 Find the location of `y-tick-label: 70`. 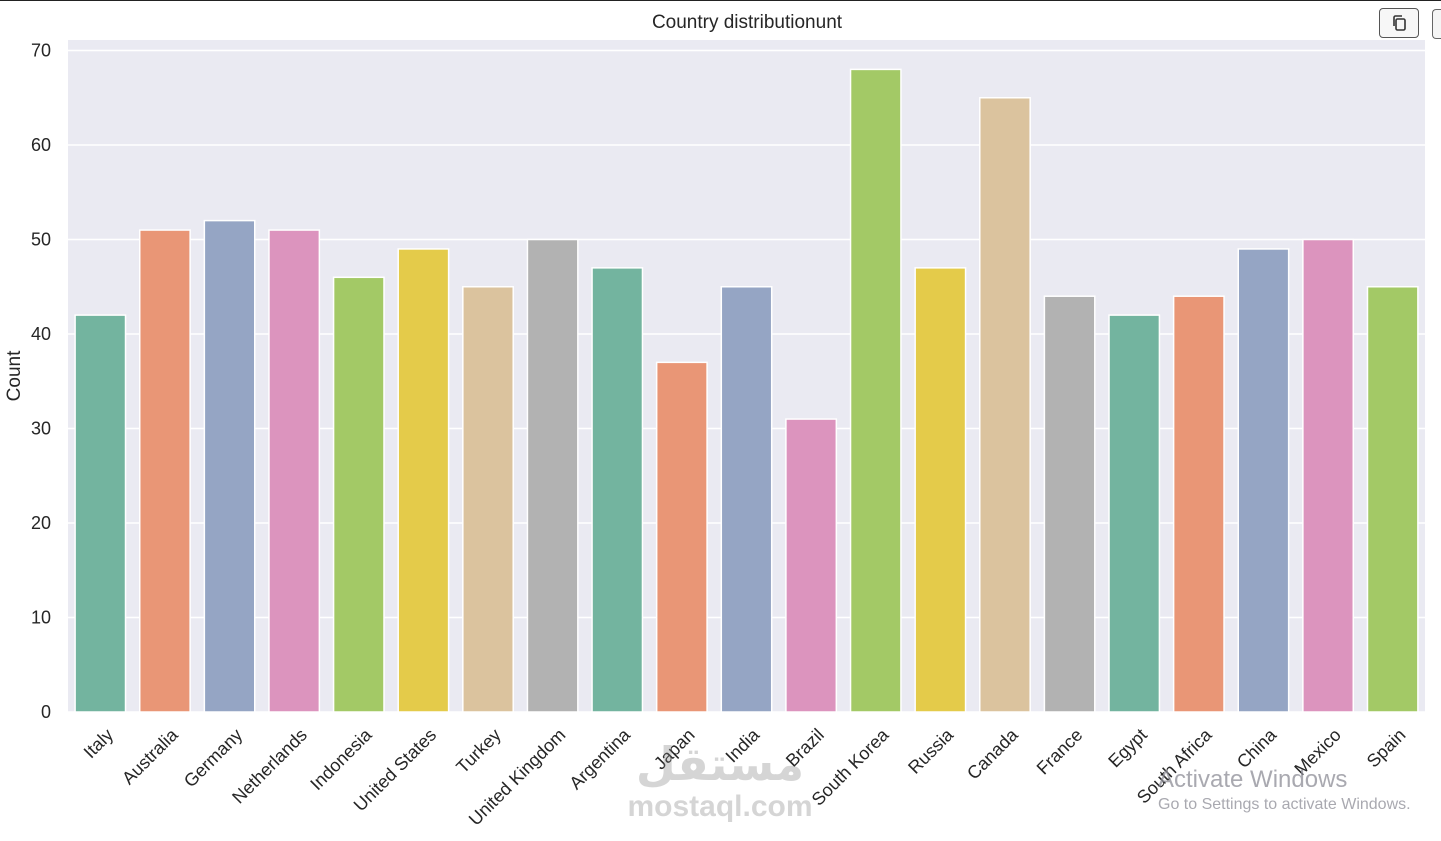

y-tick-label: 70 is located at coordinates (41, 51).